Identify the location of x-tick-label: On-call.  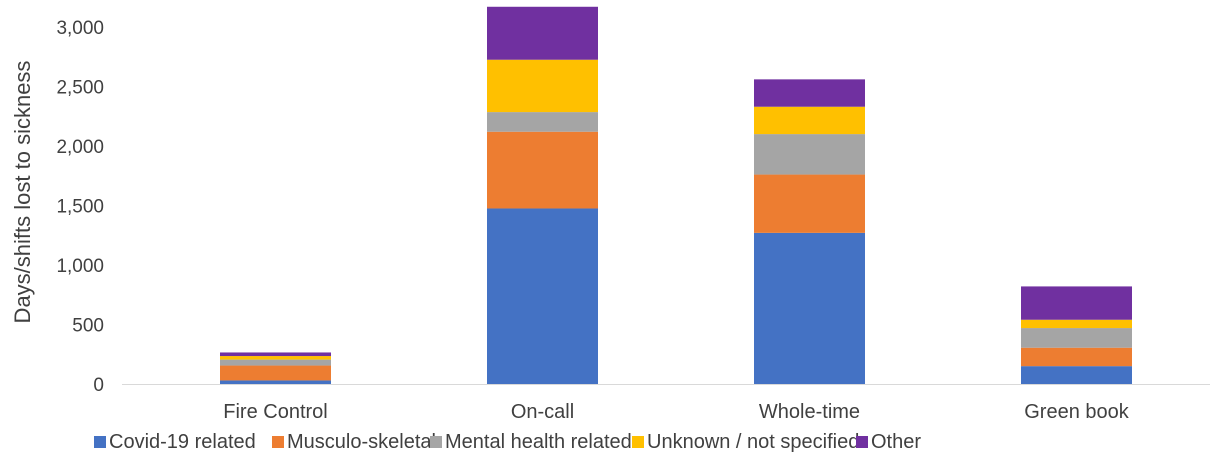
(542, 412).